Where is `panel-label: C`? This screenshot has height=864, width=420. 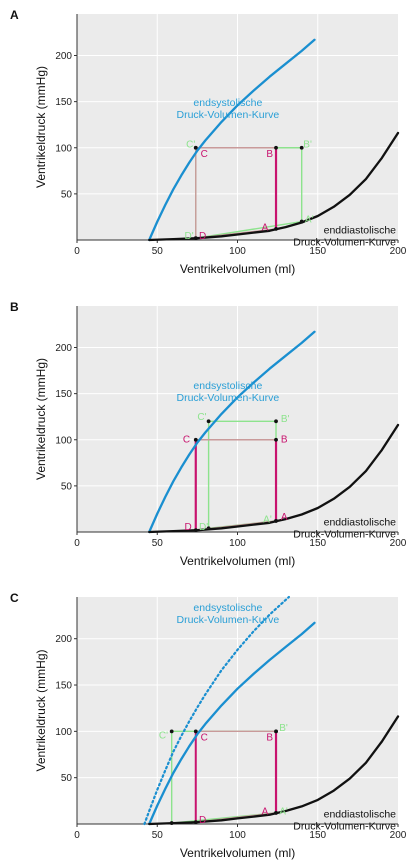
panel-label: C is located at coordinates (14, 598).